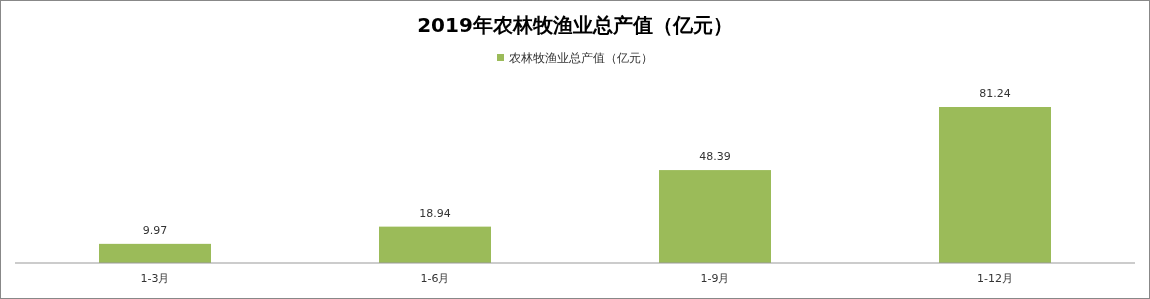 The height and width of the screenshot is (299, 1150). I want to click on data-label: 48.39, so click(715, 157).